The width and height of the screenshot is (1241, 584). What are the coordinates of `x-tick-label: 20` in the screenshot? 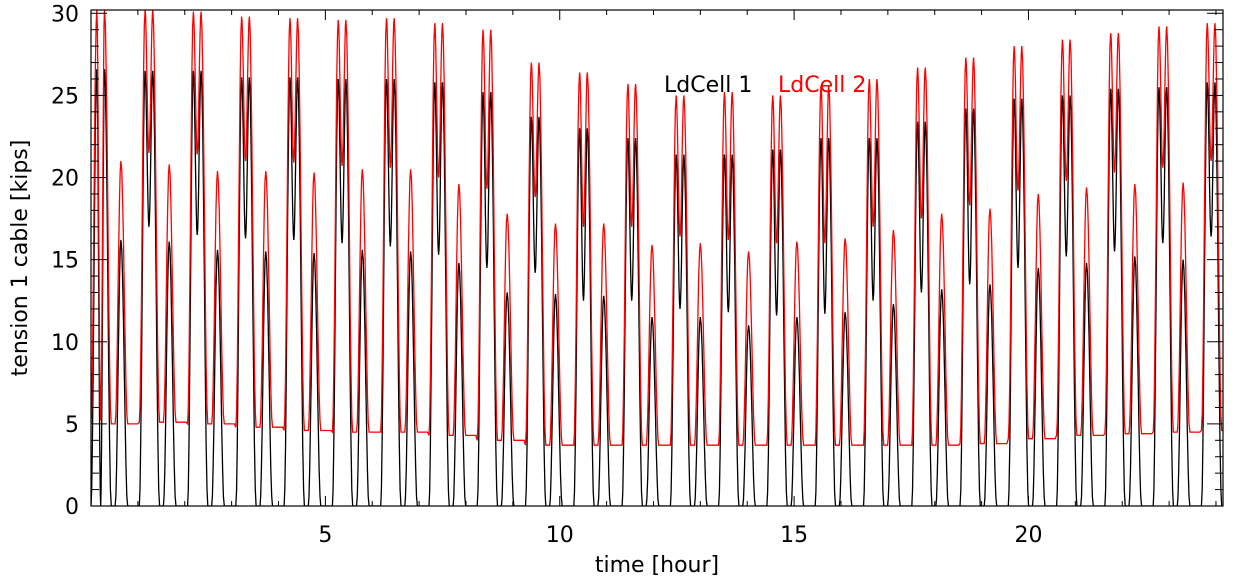 It's located at (1028, 535).